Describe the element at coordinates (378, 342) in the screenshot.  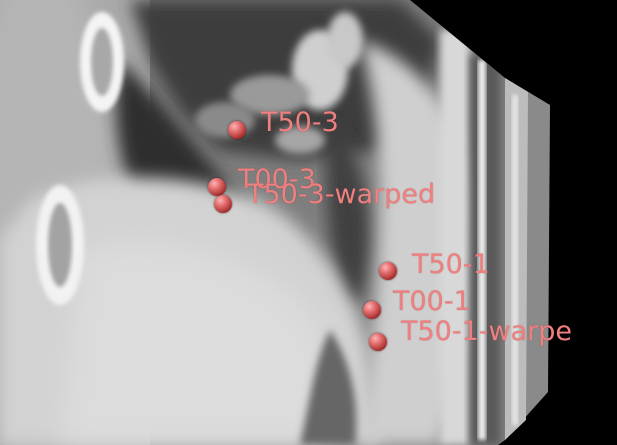
I see `landmark-marker-t50-1-warped` at that location.